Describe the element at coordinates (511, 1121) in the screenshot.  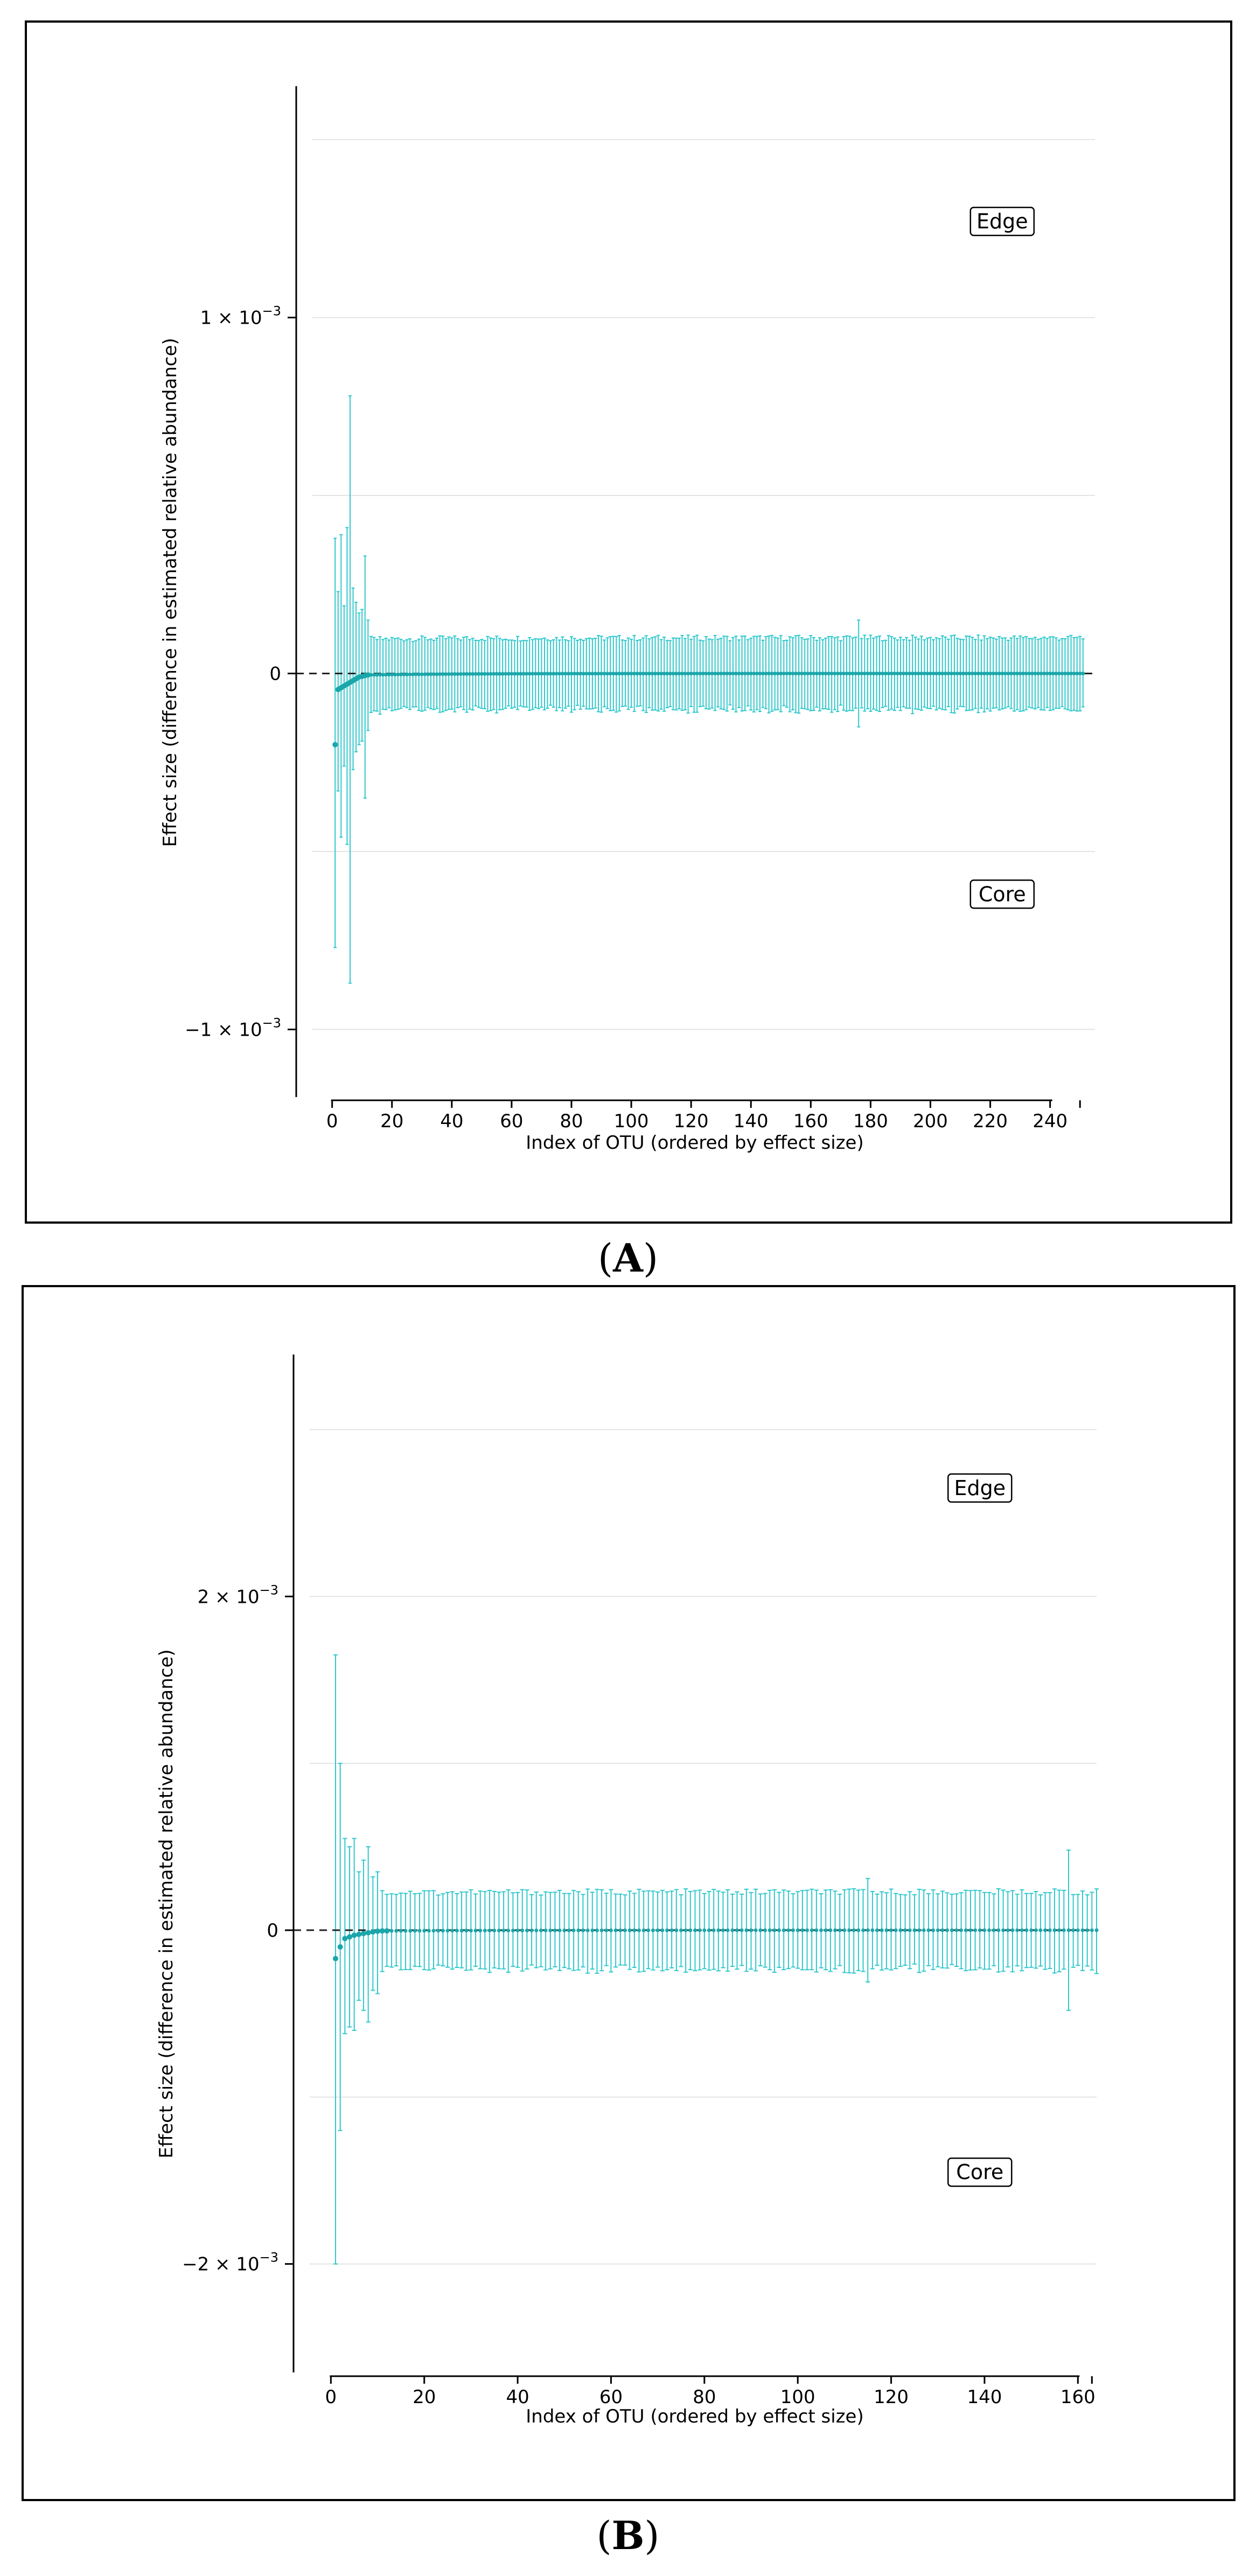
I see `panel-a-x-tick-label: 60` at that location.